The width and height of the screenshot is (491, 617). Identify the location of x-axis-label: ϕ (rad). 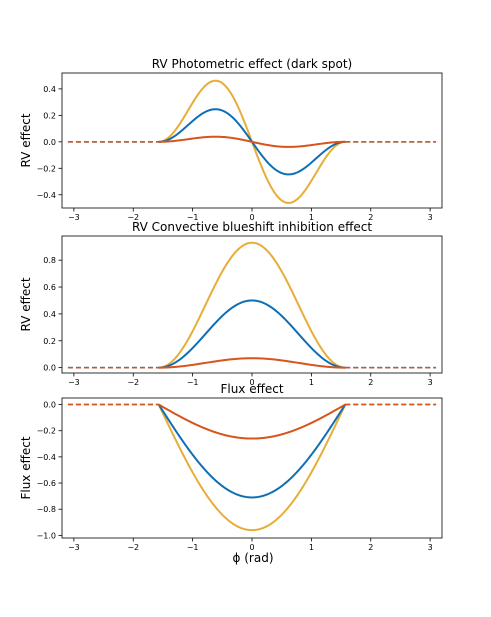
(253, 558).